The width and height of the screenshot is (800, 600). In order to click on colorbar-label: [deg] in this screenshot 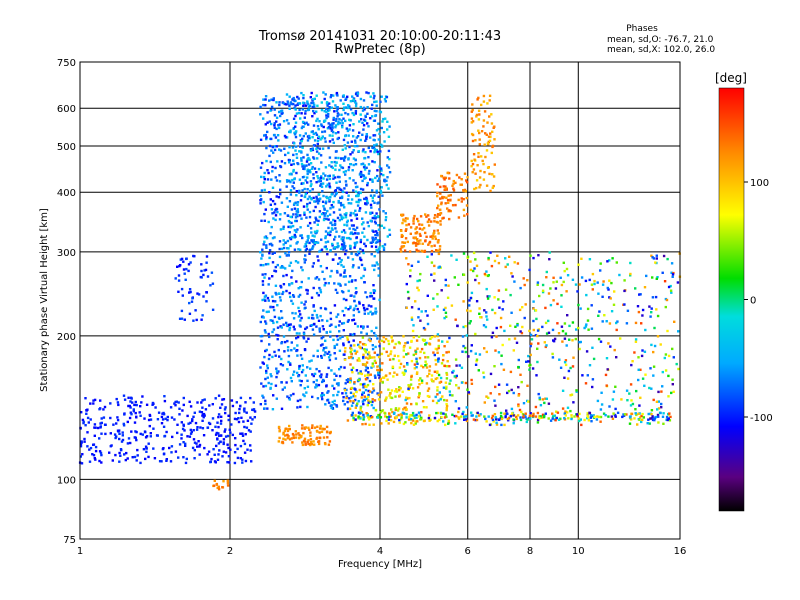, I will do `click(731, 78)`.